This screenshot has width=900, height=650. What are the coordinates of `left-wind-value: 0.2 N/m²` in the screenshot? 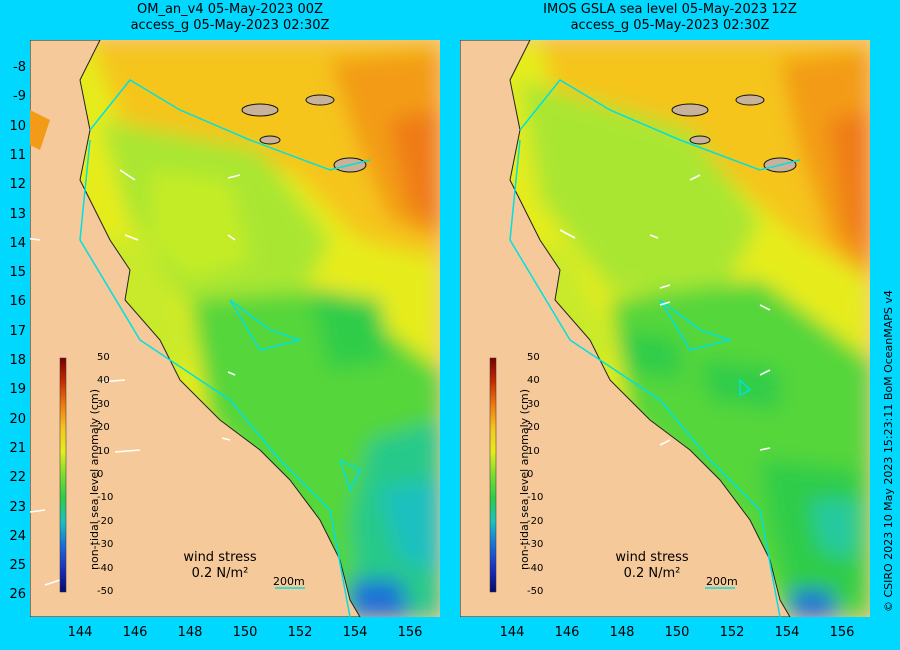 It's located at (220, 573).